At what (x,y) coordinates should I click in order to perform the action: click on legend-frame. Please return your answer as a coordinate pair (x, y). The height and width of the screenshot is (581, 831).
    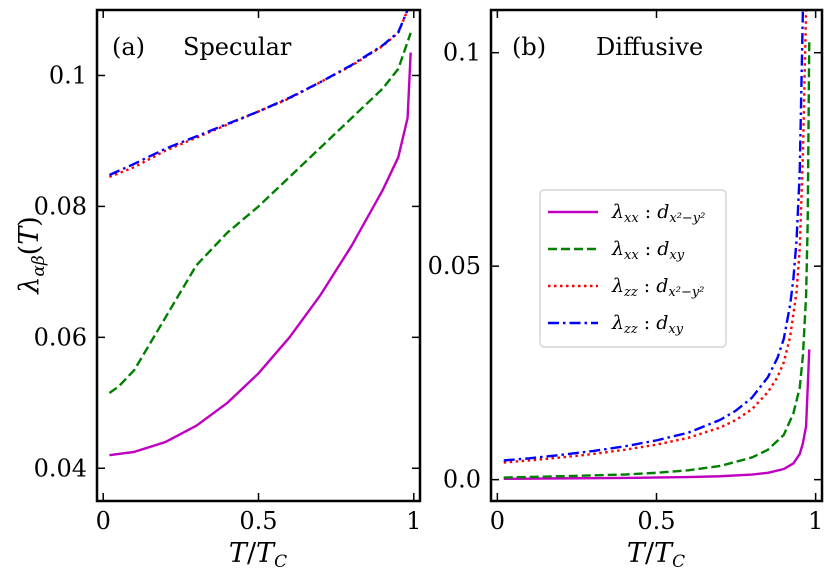
    Looking at the image, I should click on (633, 268).